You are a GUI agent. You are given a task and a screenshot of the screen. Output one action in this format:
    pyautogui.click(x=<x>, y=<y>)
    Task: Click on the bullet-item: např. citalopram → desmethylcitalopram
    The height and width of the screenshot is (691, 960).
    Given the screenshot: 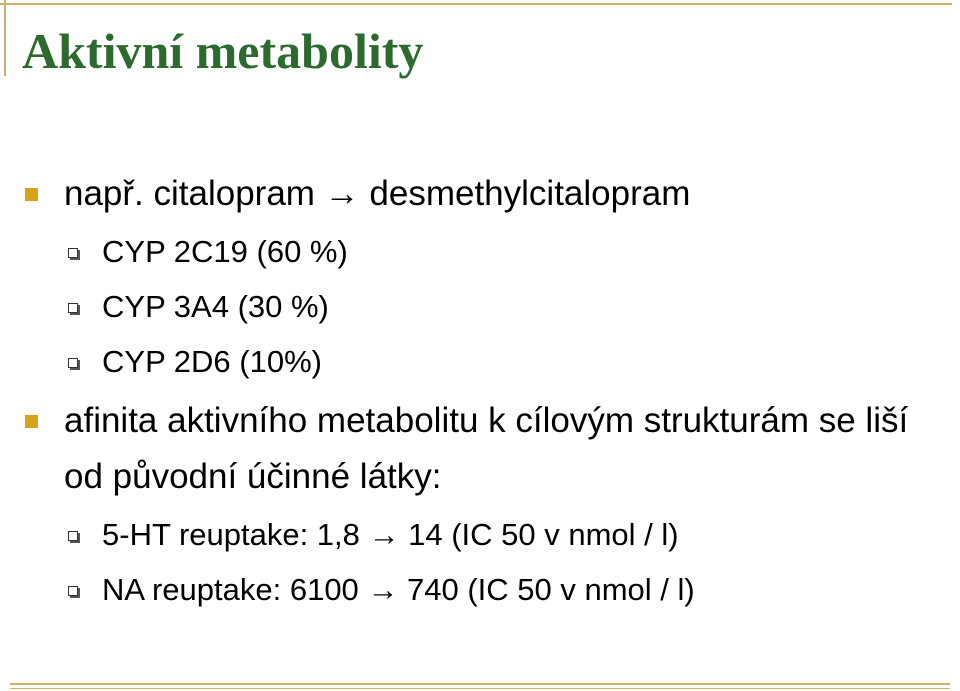 What is the action you would take?
    pyautogui.click(x=462, y=194)
    